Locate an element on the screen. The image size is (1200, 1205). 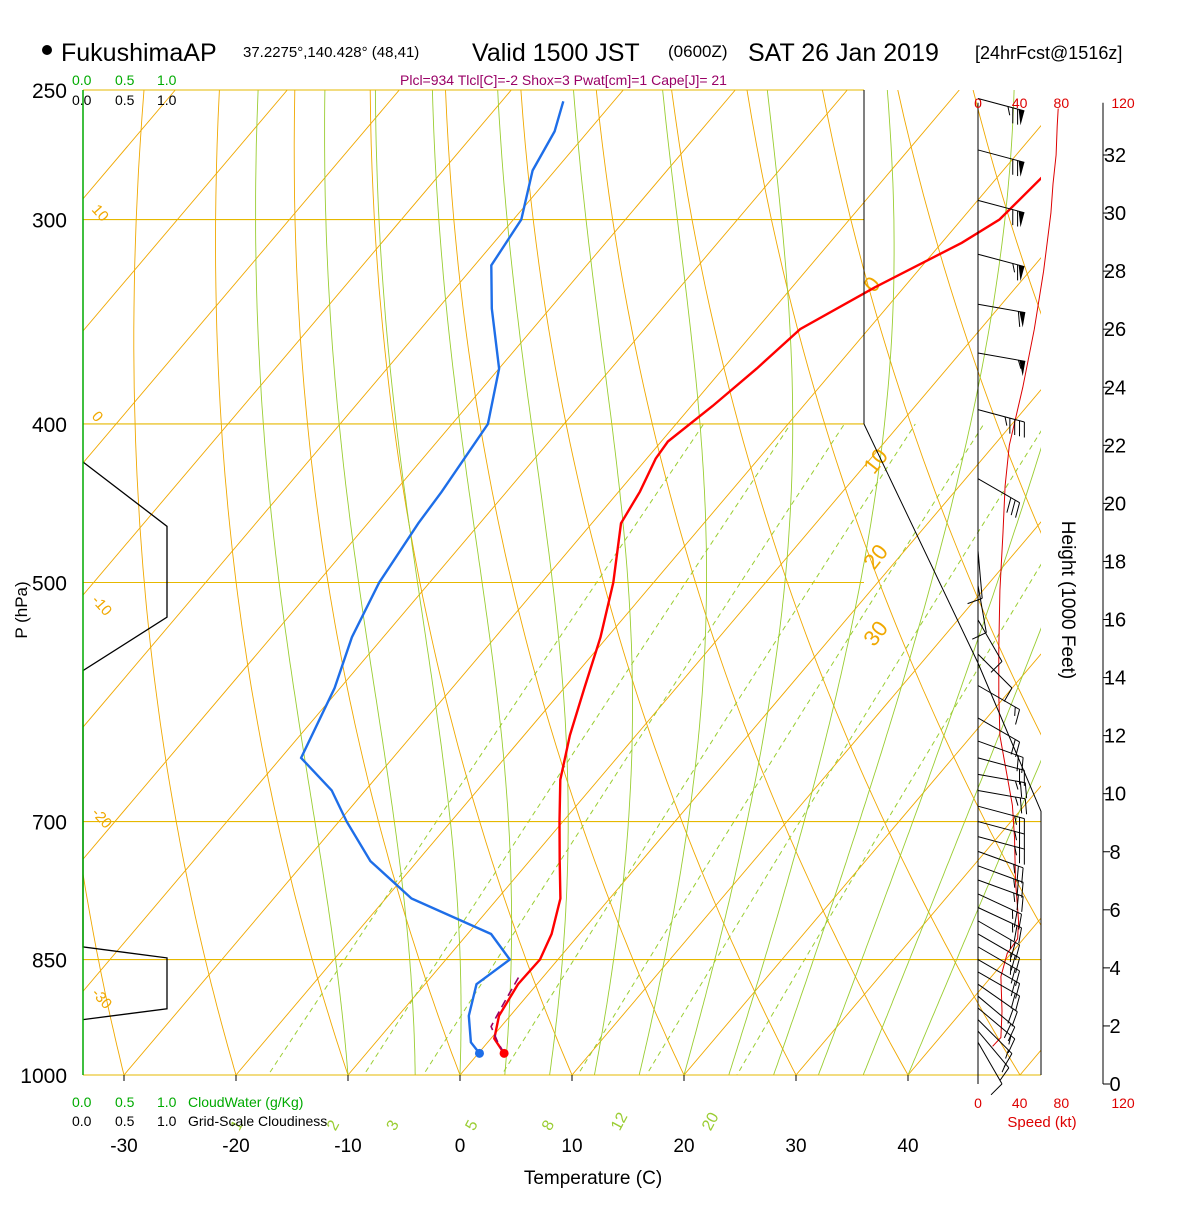
pressure-tick-label: 400 is located at coordinates (49, 425).